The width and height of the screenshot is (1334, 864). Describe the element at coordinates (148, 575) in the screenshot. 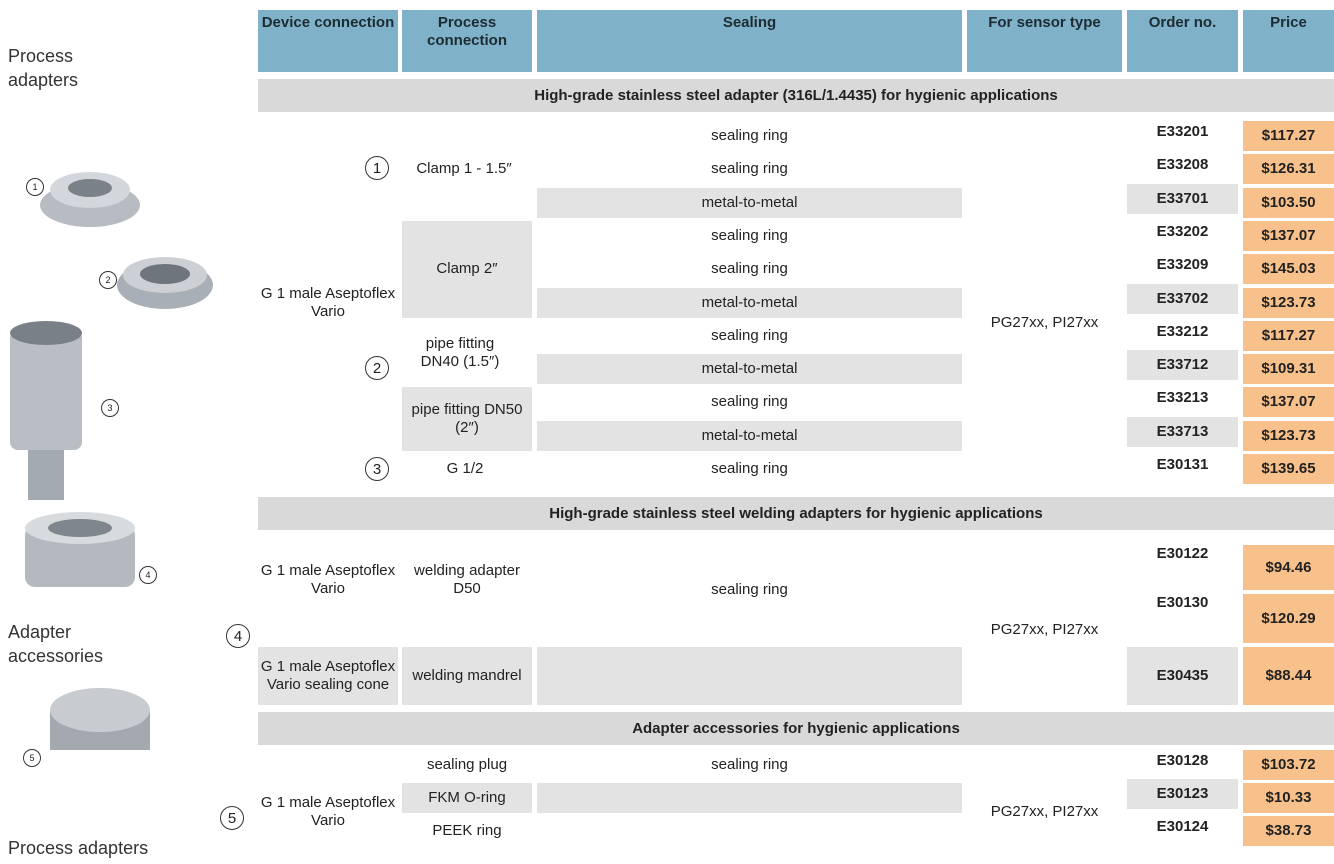

I see `image-marker: 4` at that location.